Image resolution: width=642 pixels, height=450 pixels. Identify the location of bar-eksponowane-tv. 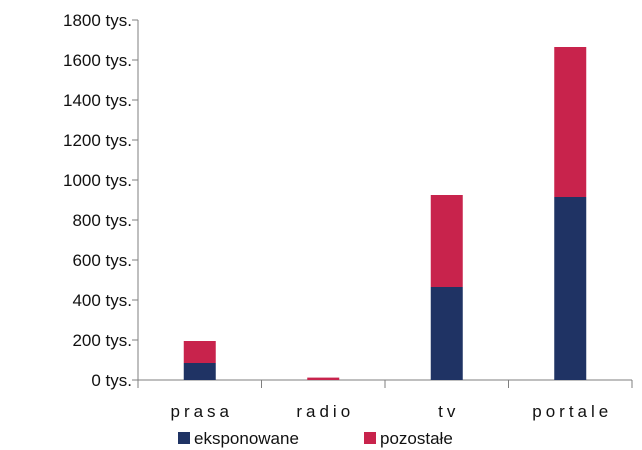
(446, 333).